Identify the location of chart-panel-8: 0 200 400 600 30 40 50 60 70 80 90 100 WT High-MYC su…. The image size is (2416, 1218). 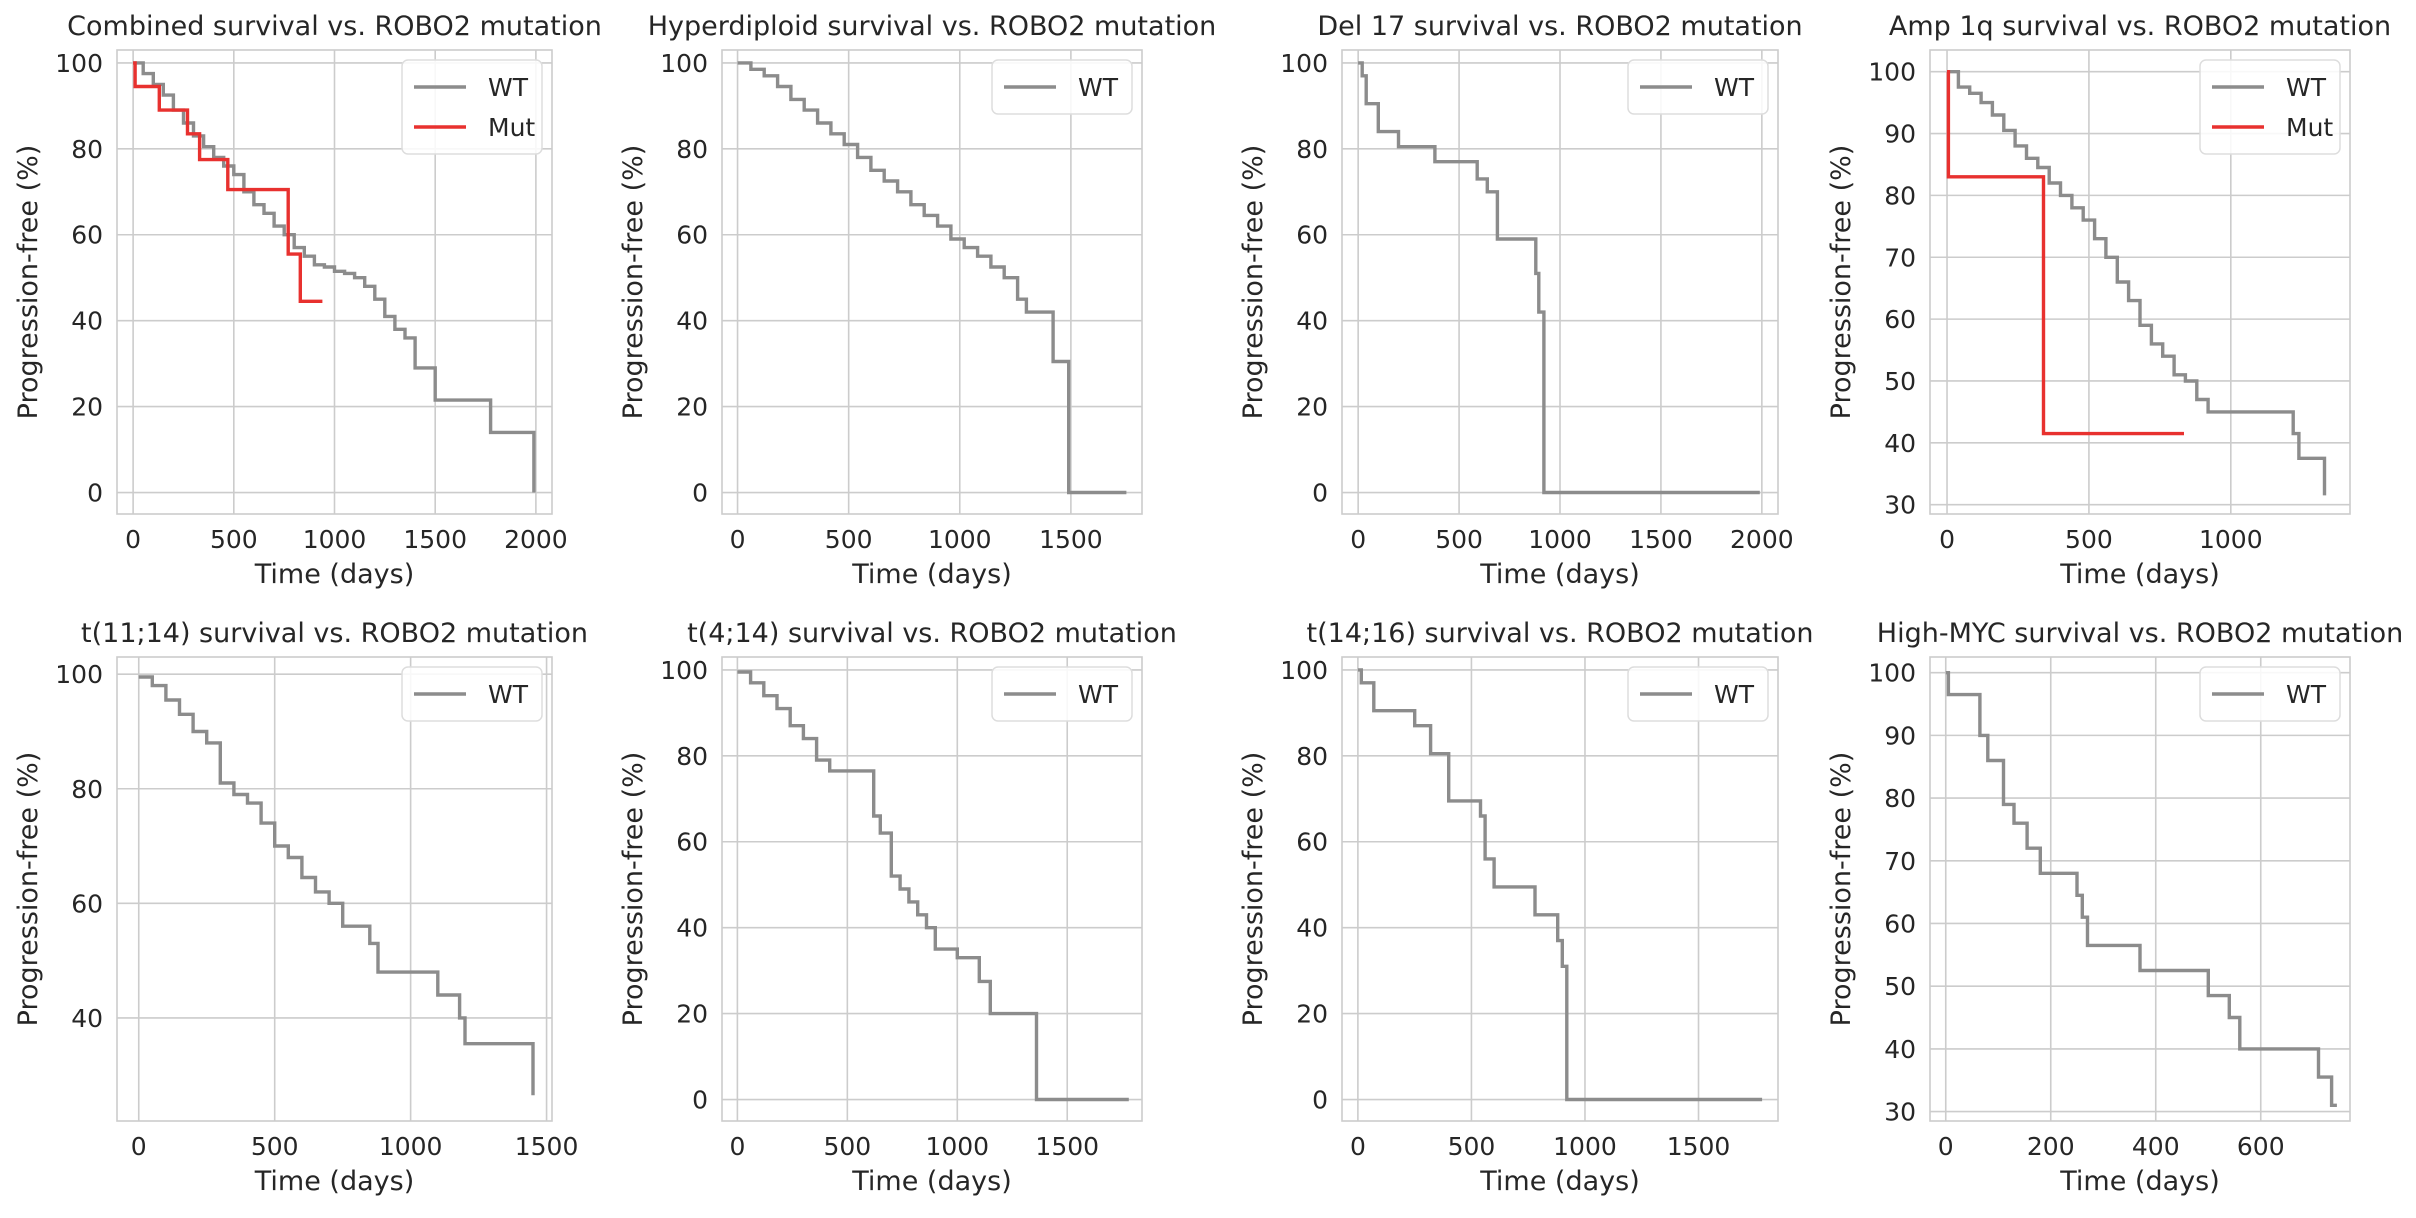
(2114, 907).